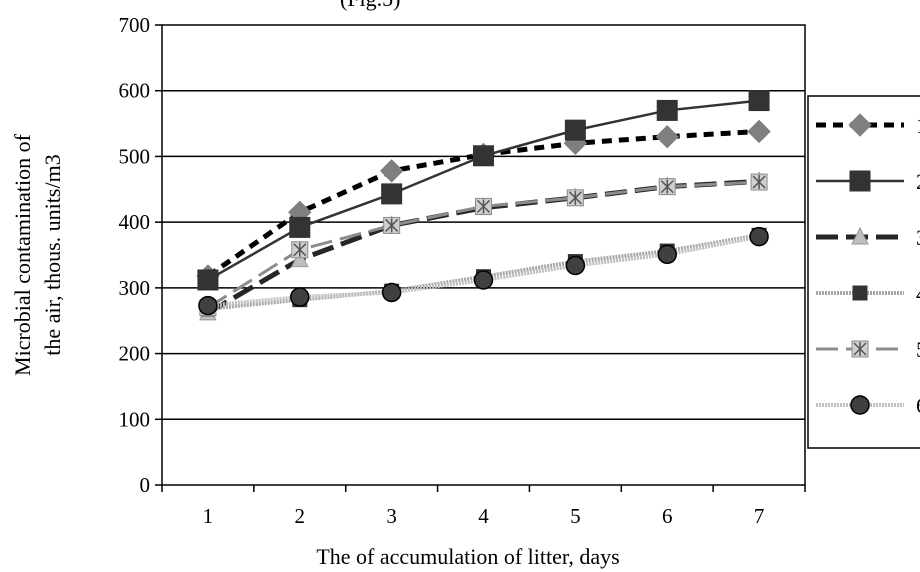 This screenshot has height=572, width=920. Describe the element at coordinates (22, 254) in the screenshot. I see `y-axis-title-line1: Microbial contamination of` at that location.